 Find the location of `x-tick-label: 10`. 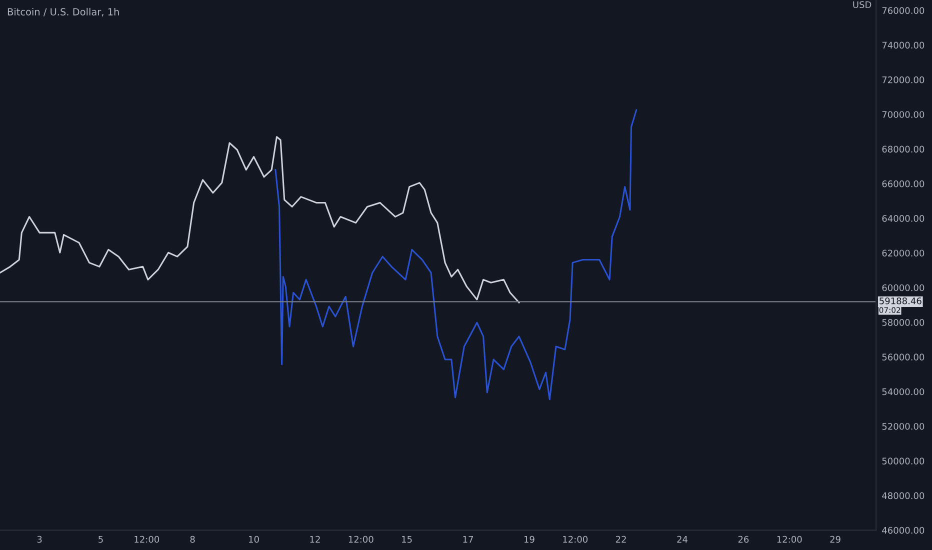

x-tick-label: 10 is located at coordinates (254, 539).